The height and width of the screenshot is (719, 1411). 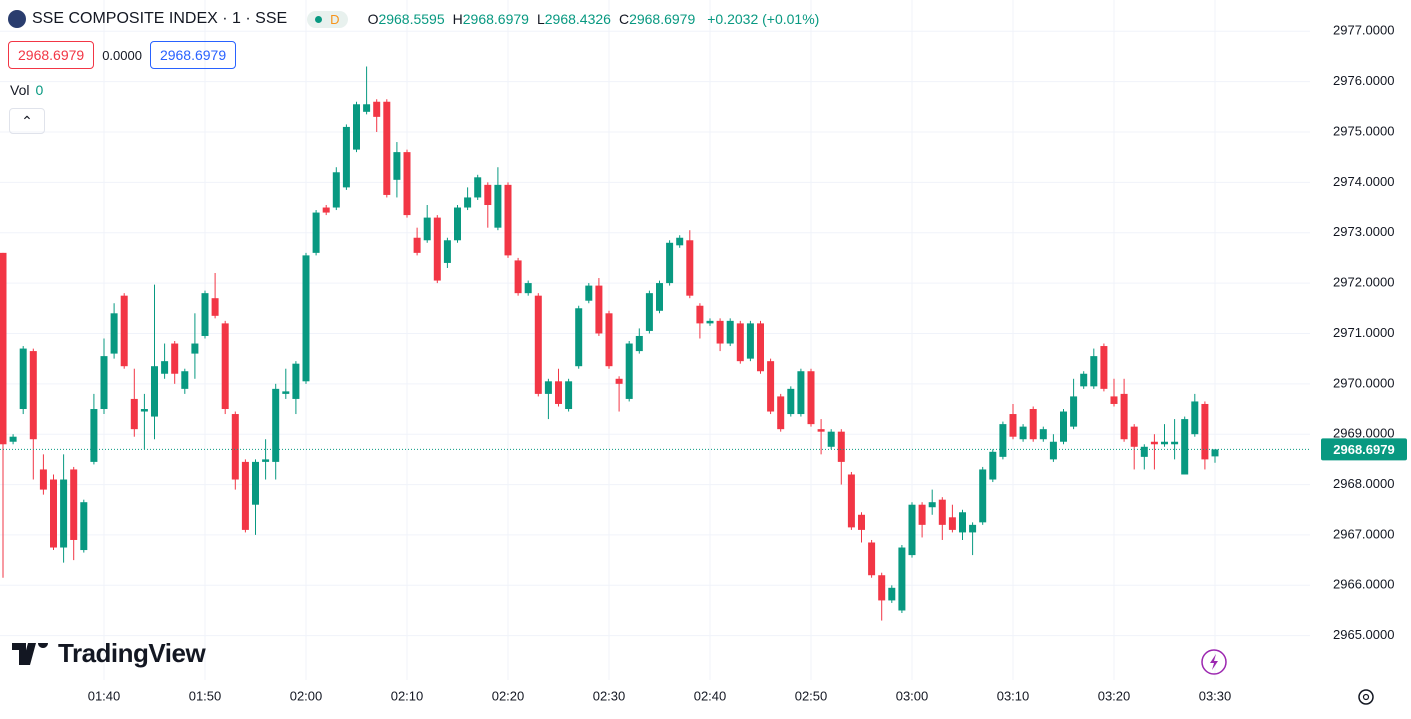 What do you see at coordinates (710, 695) in the screenshot?
I see `x-tick-label: 02:40` at bounding box center [710, 695].